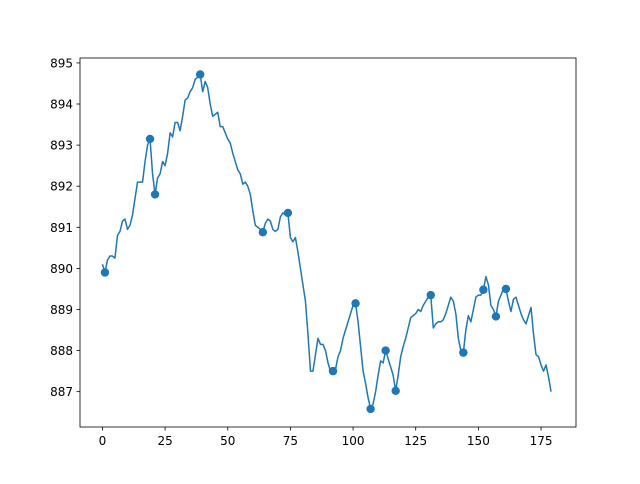  I want to click on x-tick-label: 100, so click(353, 441).